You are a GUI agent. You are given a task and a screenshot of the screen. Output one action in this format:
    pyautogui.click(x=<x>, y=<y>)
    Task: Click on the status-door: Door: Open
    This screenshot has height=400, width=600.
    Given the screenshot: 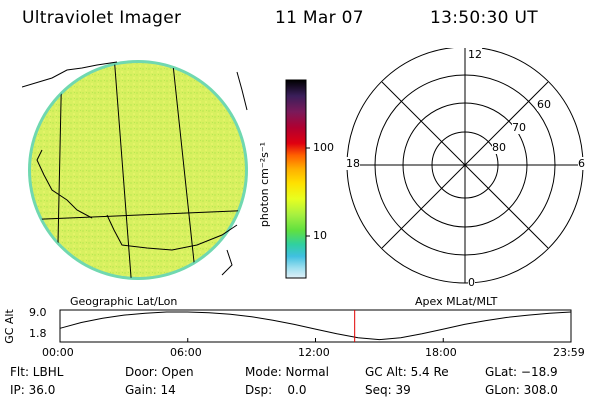 What is the action you would take?
    pyautogui.click(x=159, y=372)
    